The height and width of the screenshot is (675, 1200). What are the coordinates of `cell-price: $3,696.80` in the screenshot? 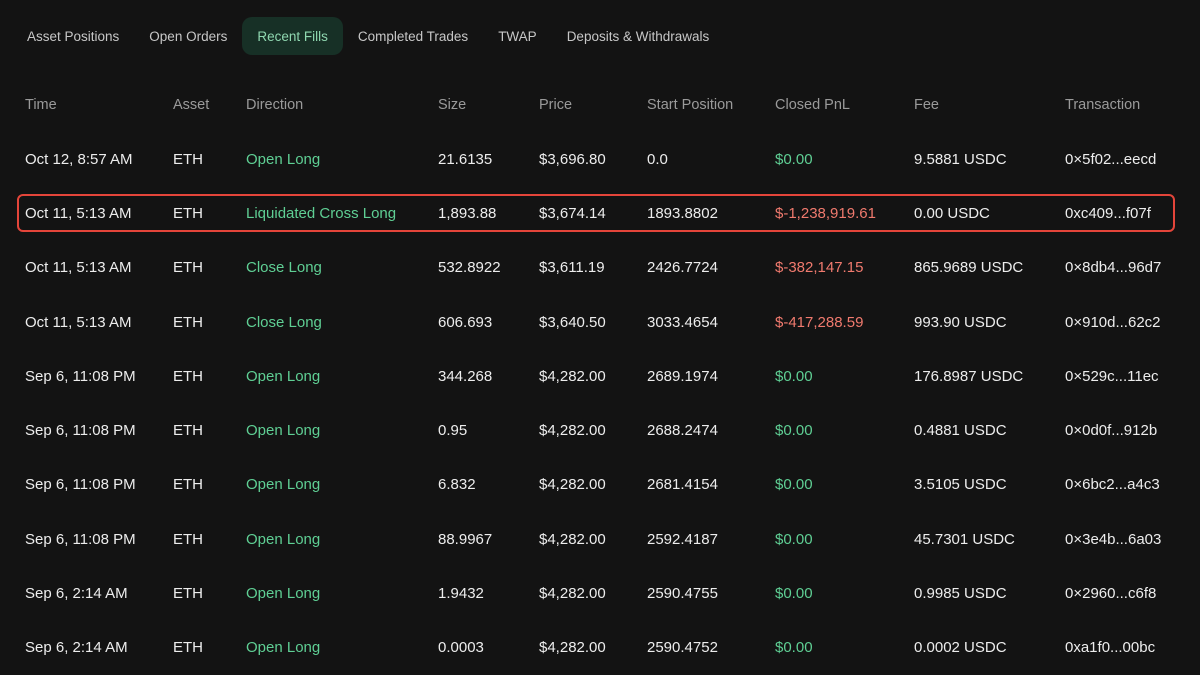 It's located at (572, 159).